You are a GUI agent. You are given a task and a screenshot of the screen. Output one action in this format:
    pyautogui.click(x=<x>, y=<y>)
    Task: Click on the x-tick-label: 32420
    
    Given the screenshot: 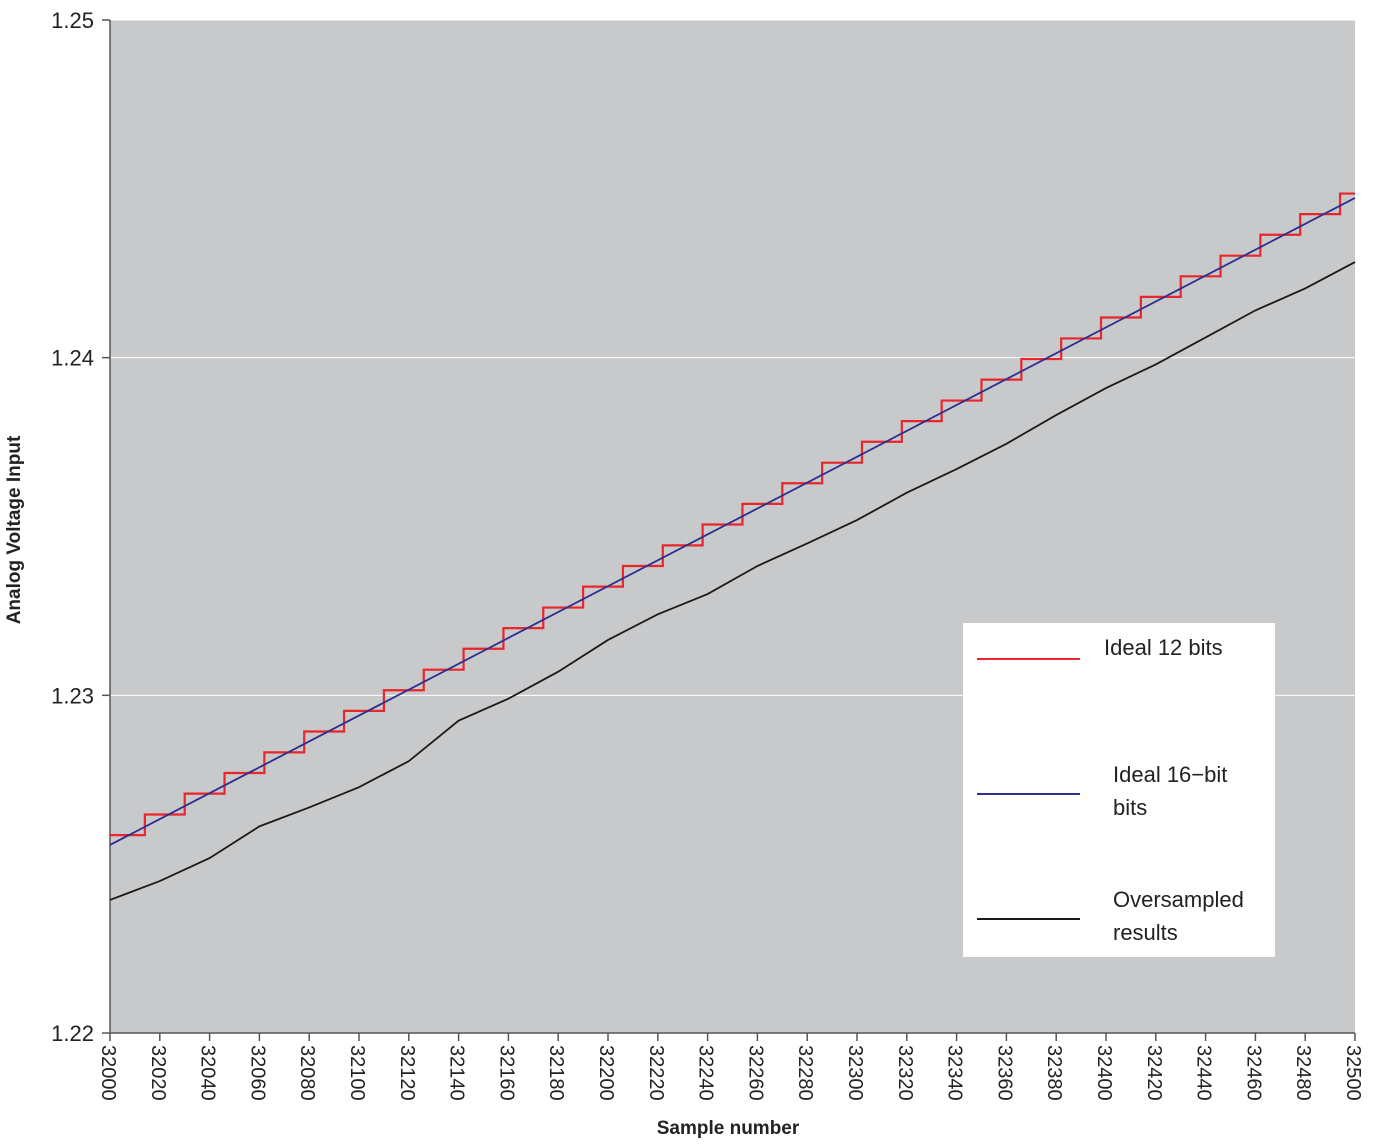 What is the action you would take?
    pyautogui.click(x=1154, y=1073)
    